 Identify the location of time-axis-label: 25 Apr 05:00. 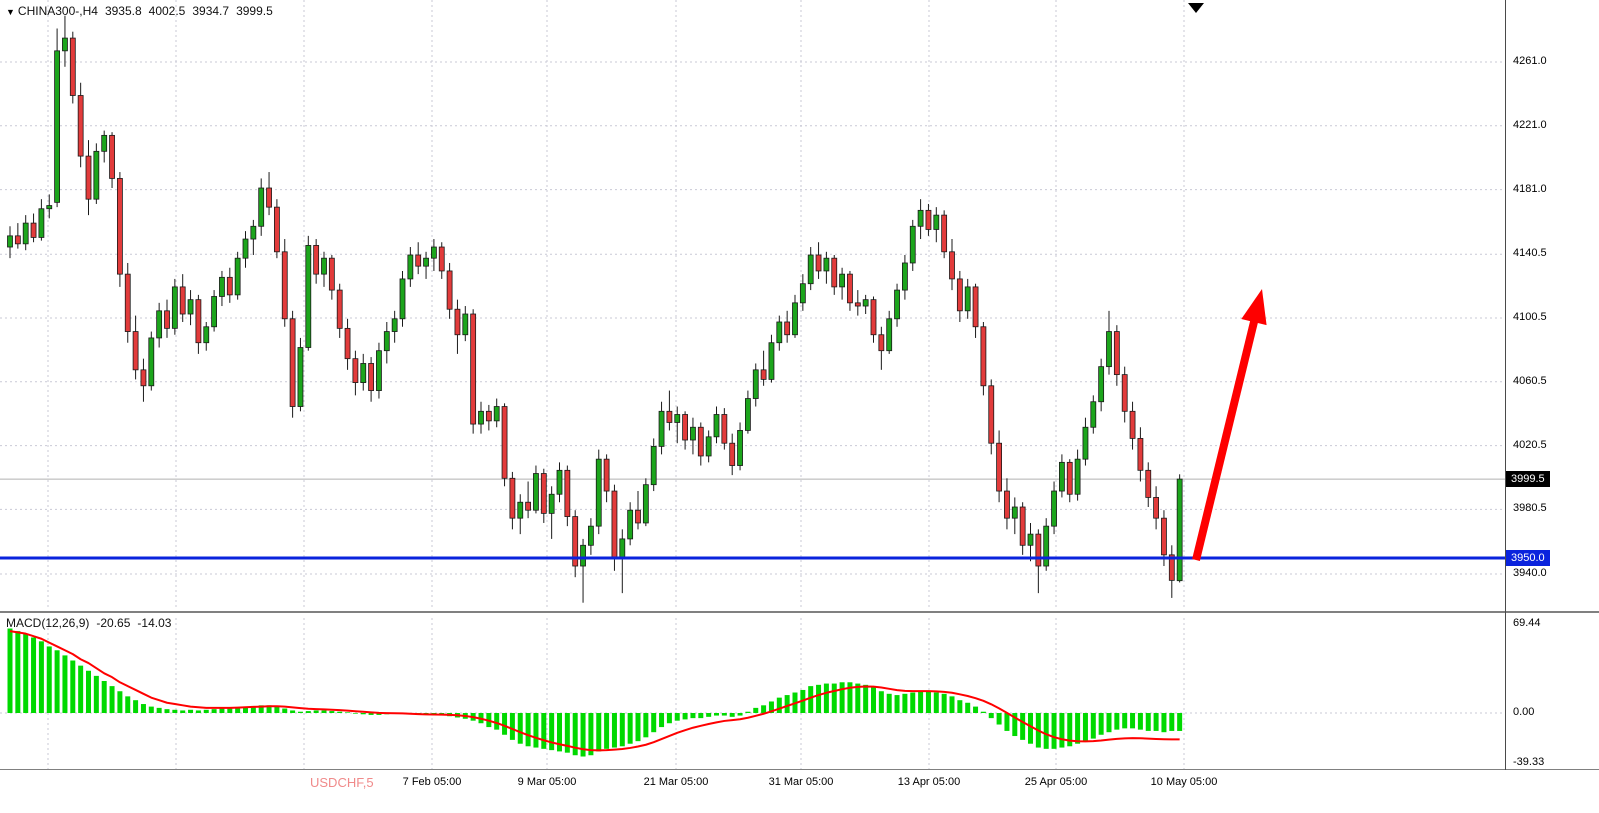
(1056, 782).